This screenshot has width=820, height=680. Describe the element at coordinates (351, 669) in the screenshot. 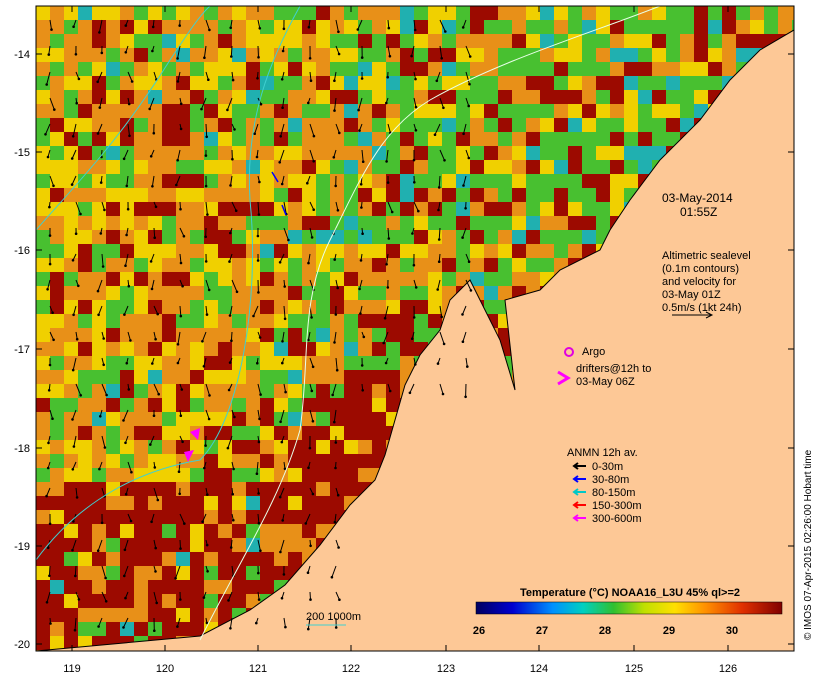

I see `x-tick-label: 122` at that location.